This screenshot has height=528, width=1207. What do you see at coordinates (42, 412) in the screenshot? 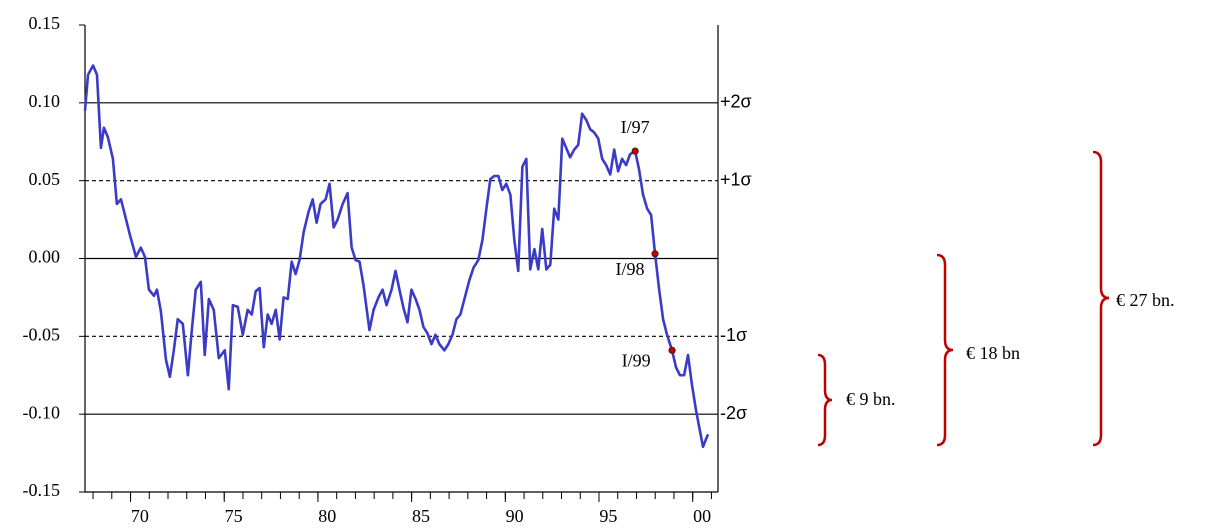
I see `y-tick-label: -0.10` at bounding box center [42, 412].